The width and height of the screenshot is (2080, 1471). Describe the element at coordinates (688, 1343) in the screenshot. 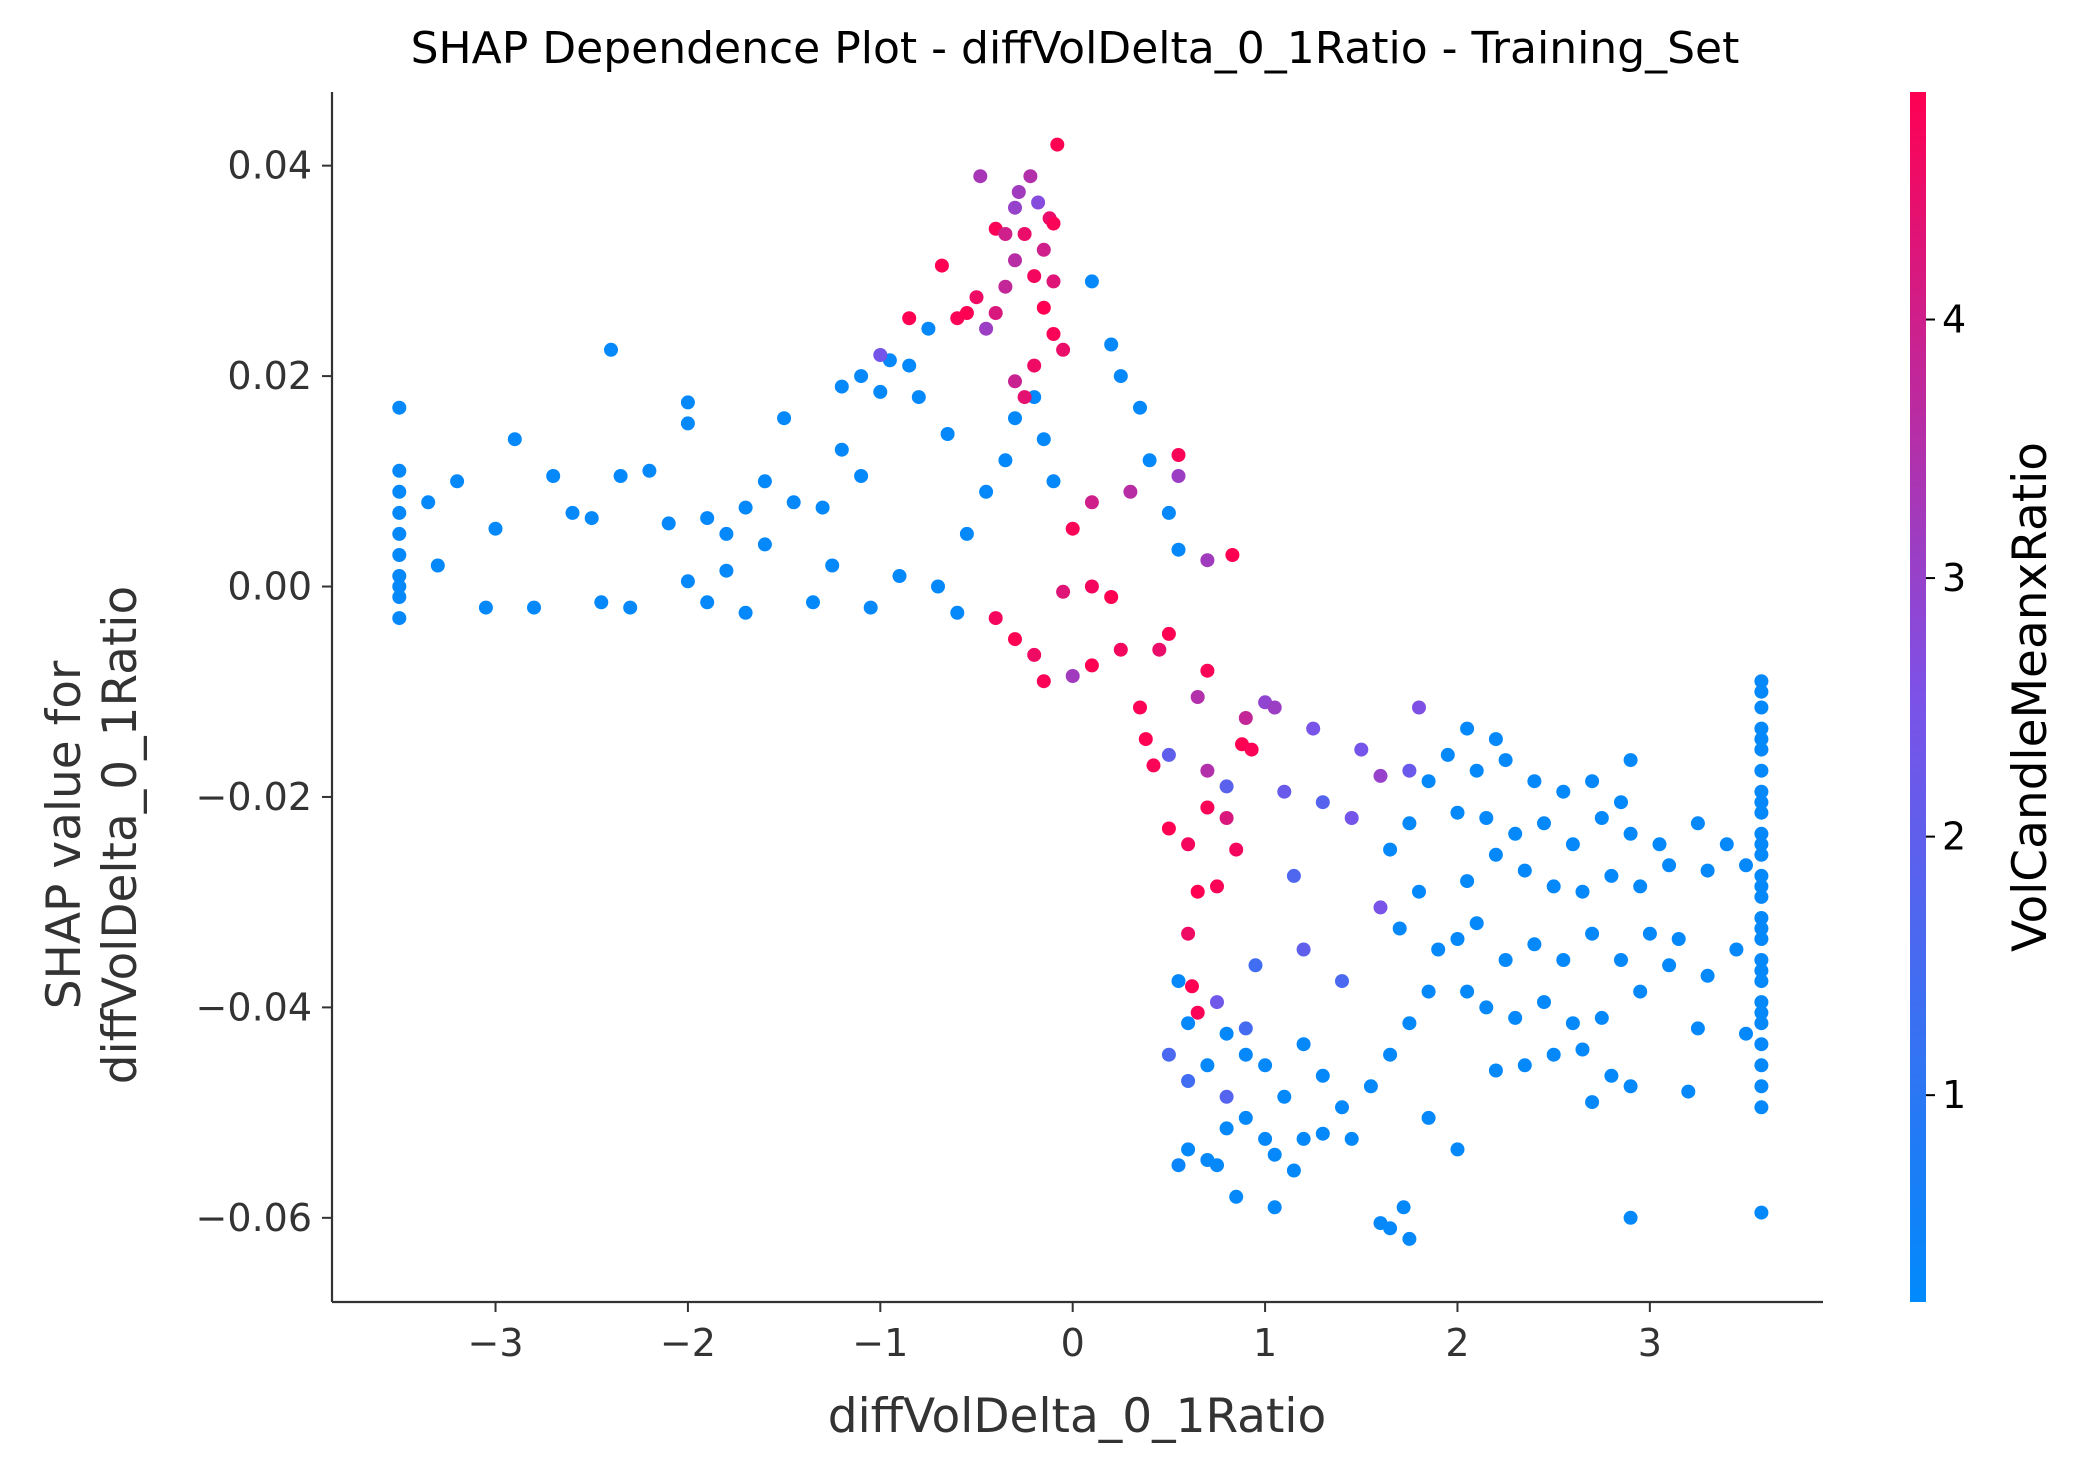

I see `x-tick-label: −2` at that location.